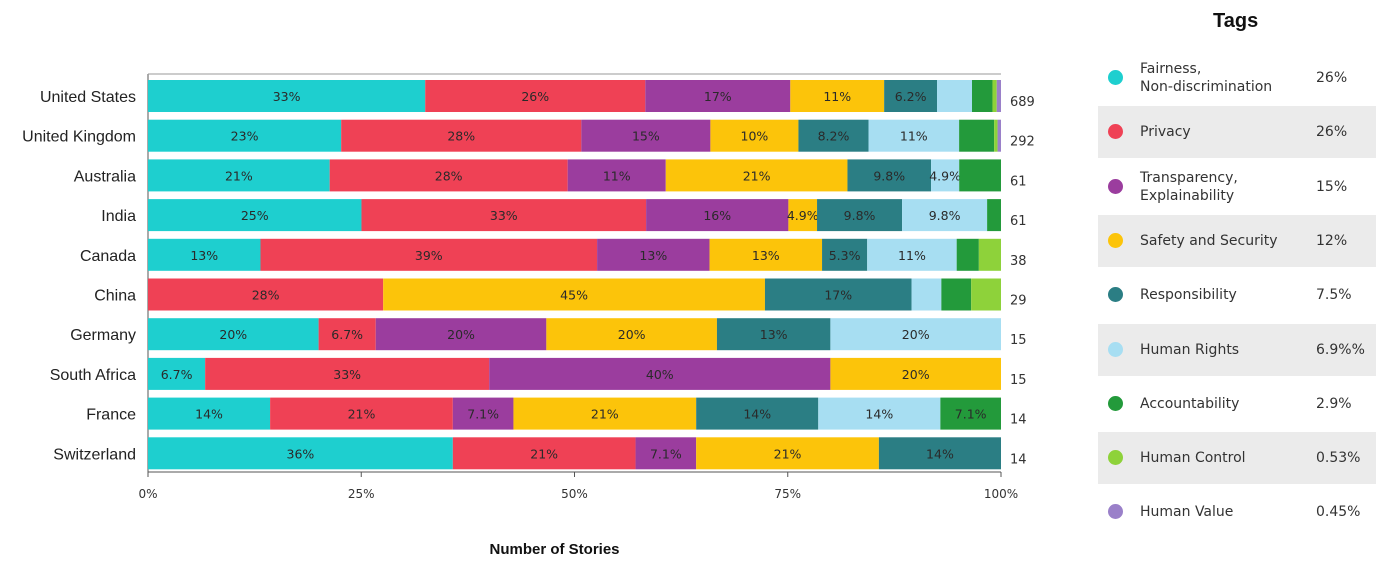 This screenshot has height=579, width=1400. What do you see at coordinates (646, 136) in the screenshot?
I see `bar-data-label: 15%` at bounding box center [646, 136].